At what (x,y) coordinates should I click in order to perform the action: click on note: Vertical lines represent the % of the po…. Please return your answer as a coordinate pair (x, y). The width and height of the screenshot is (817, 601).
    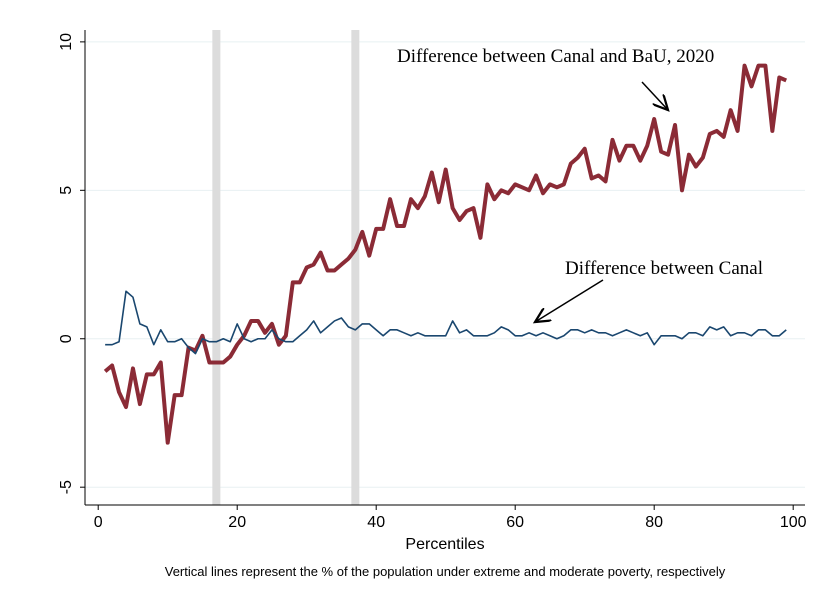
    Looking at the image, I should click on (445, 571).